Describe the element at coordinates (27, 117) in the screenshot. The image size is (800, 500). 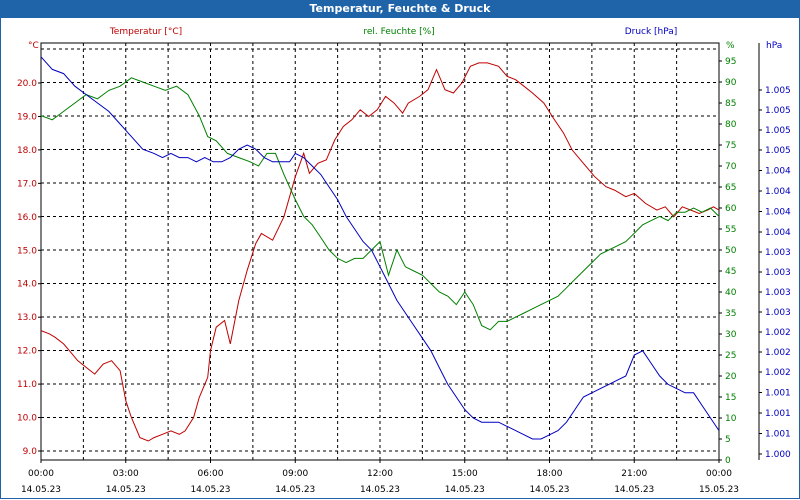
I see `temperature-tick-label: 19.0` at that location.